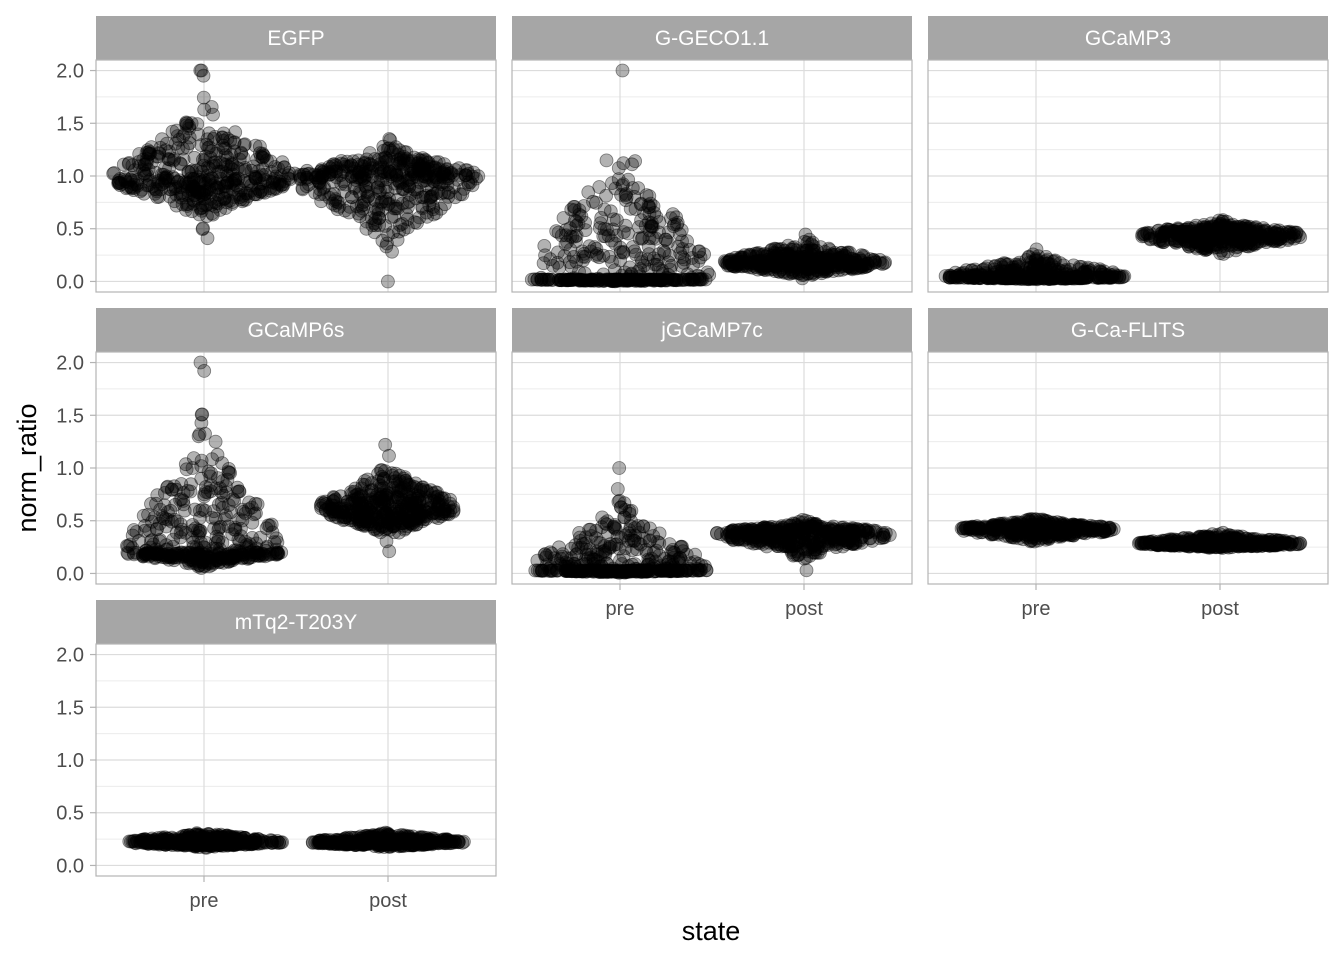 The image size is (1344, 965). What do you see at coordinates (804, 609) in the screenshot?
I see `x-tick-label: post` at bounding box center [804, 609].